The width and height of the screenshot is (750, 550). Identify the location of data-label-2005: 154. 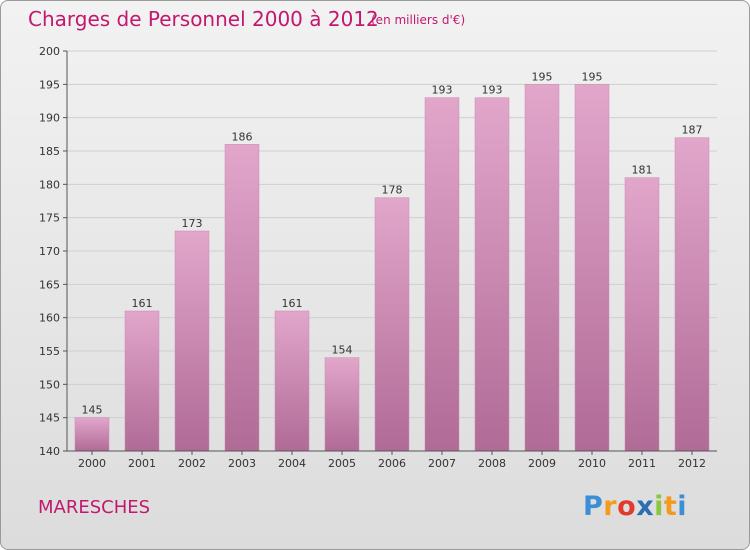
(342, 350).